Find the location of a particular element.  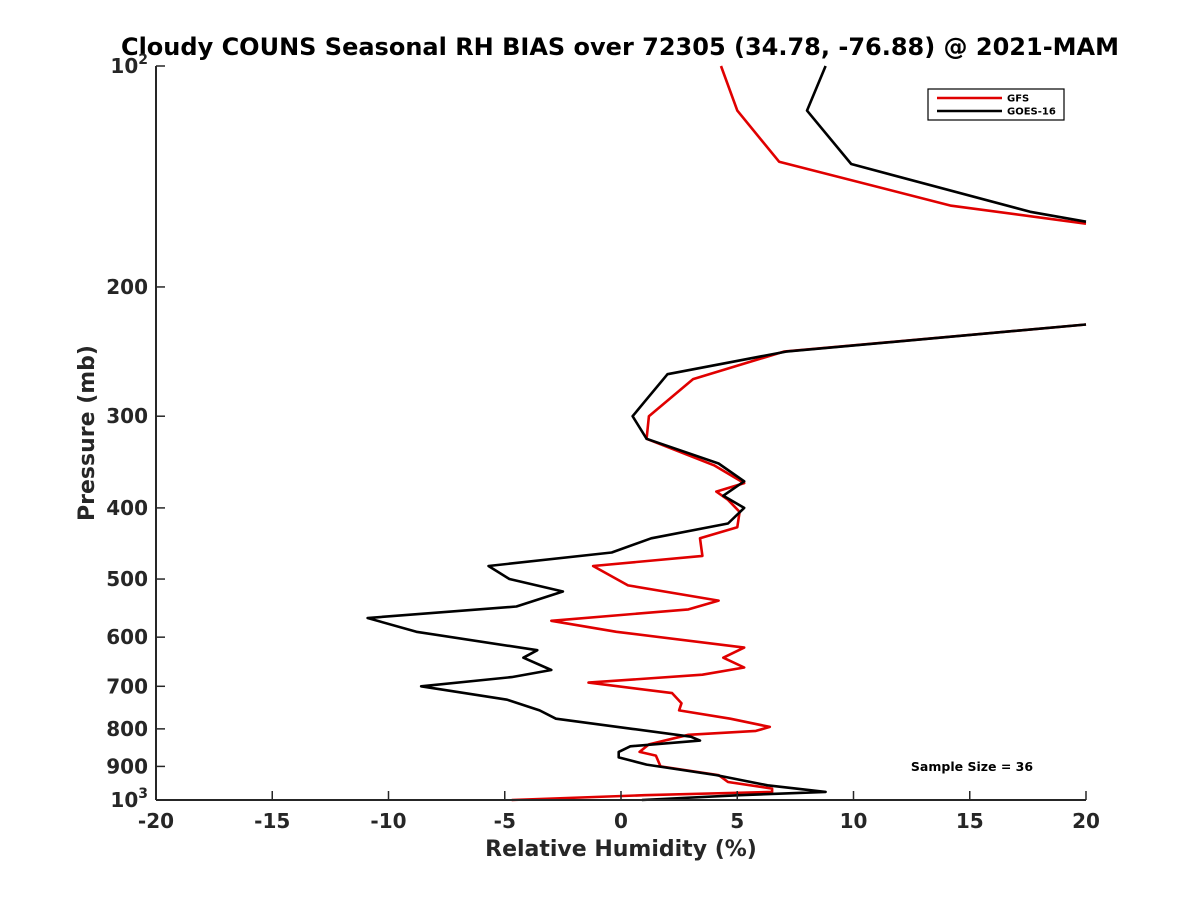

x-tick-label: 5 is located at coordinates (737, 821).